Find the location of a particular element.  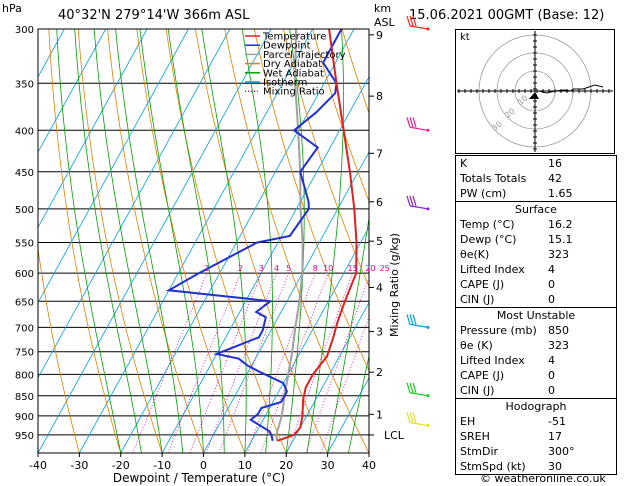

most-unstable-row: Pressure (mb) 850 is located at coordinates (536, 330).